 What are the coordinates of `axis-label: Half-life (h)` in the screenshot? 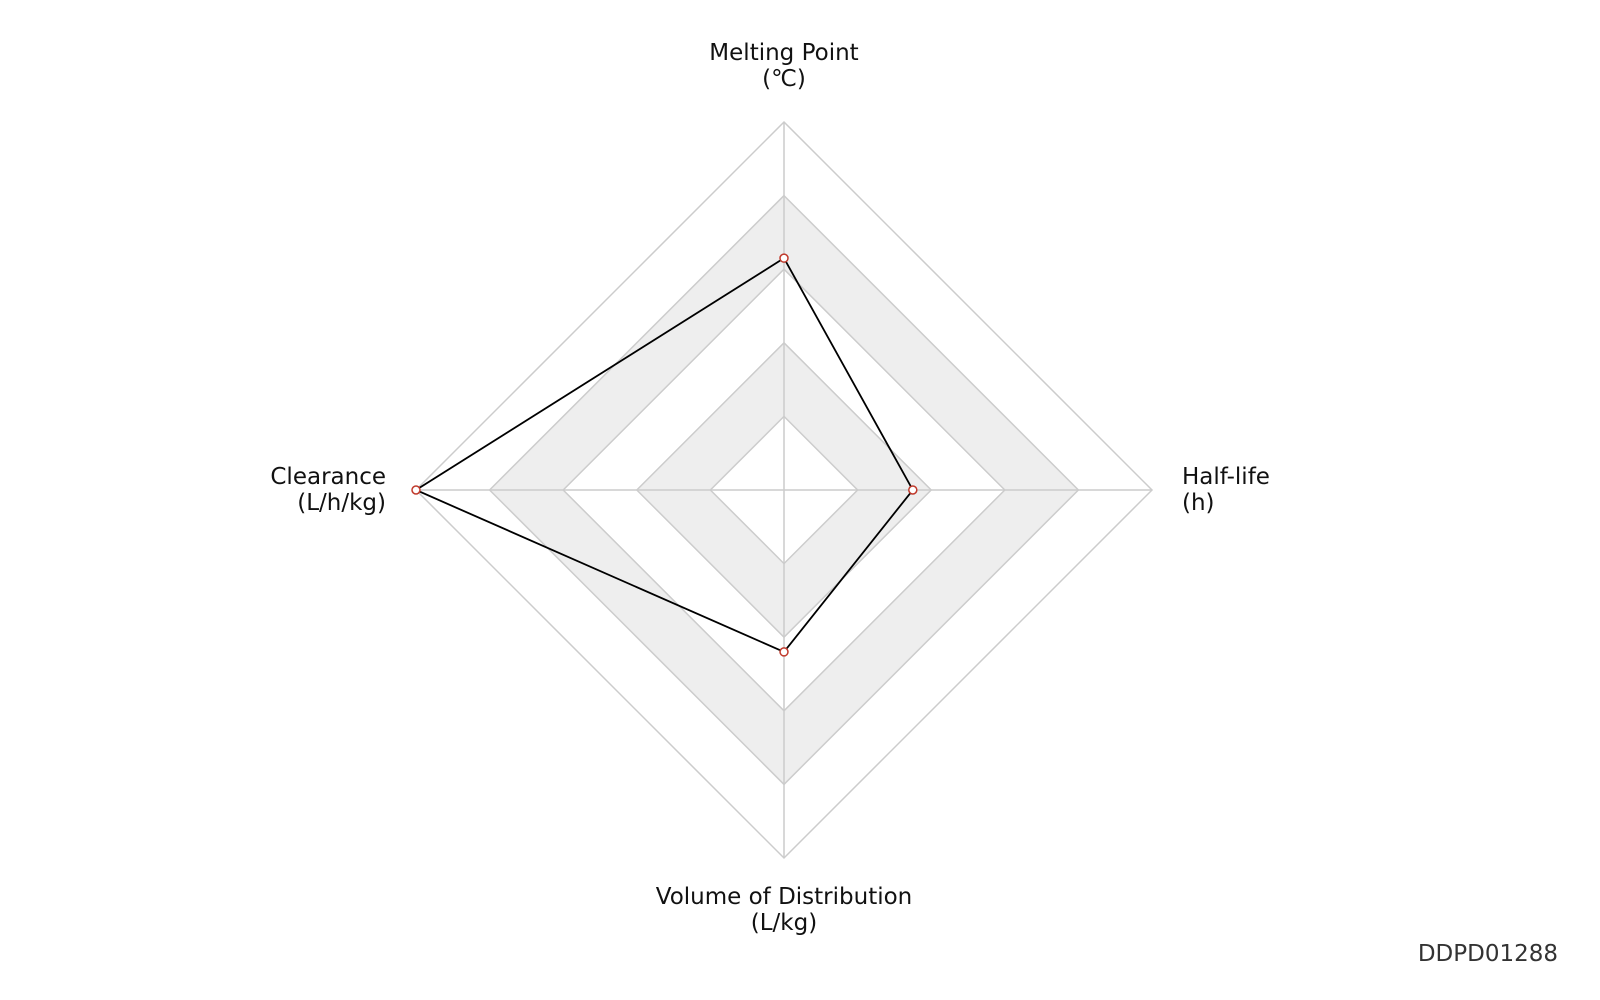 It's located at (1226, 490).